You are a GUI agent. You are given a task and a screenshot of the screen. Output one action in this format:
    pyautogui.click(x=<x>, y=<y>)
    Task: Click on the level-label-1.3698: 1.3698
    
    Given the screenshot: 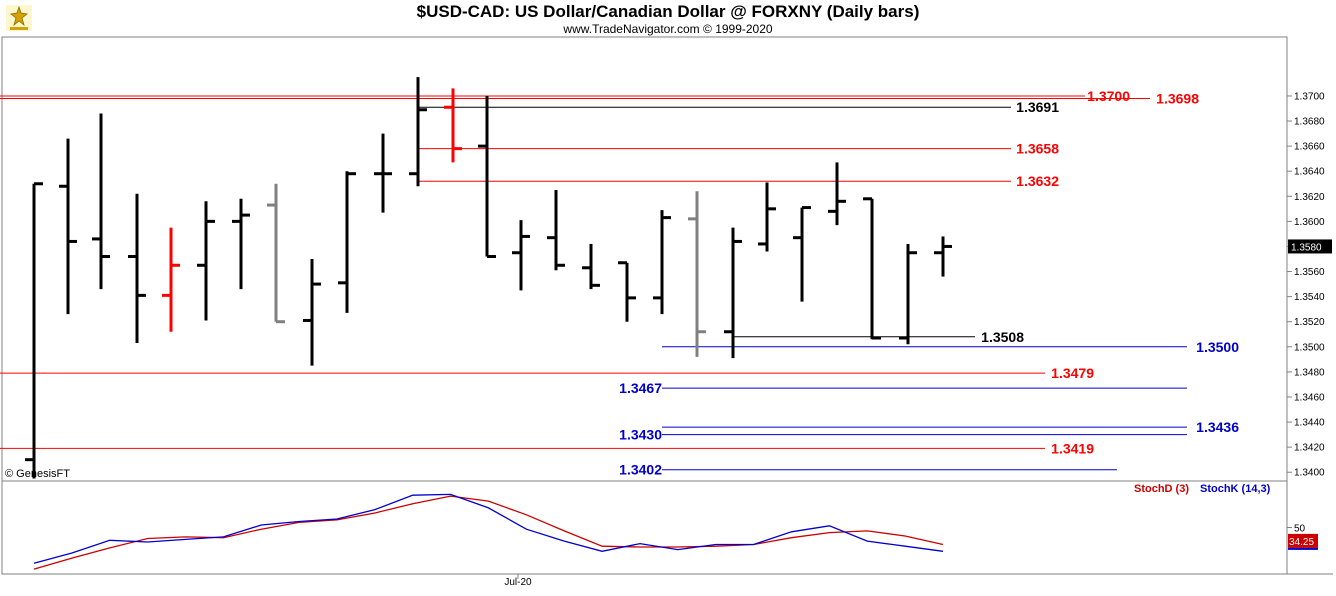 What is the action you would take?
    pyautogui.click(x=1177, y=98)
    